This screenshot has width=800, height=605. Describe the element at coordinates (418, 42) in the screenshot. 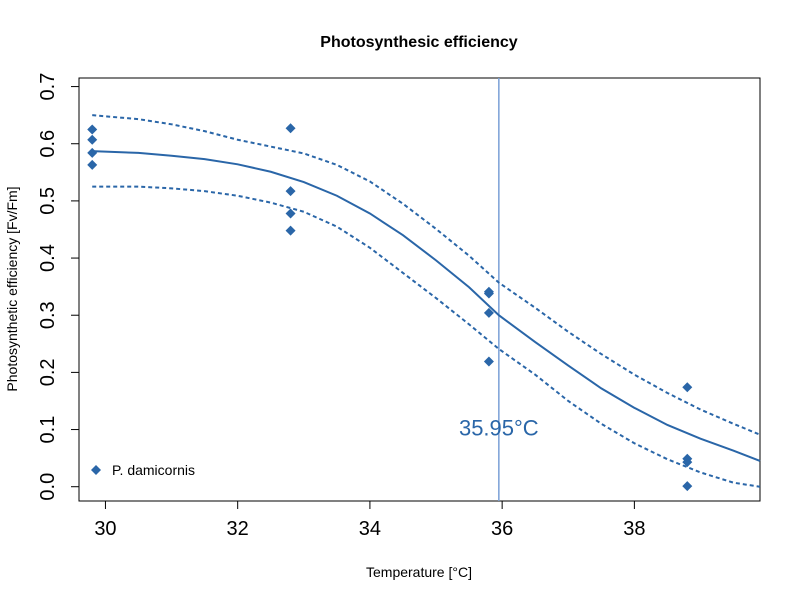

I see `chart-title: Photosynthesic efficiency` at that location.